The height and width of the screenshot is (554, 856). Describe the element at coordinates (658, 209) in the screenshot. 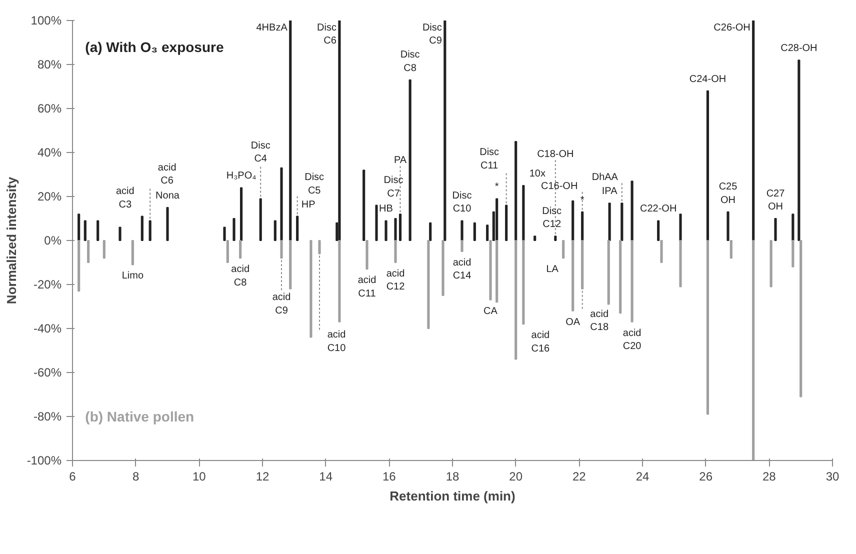

I see `annotation: C22-OH` at that location.